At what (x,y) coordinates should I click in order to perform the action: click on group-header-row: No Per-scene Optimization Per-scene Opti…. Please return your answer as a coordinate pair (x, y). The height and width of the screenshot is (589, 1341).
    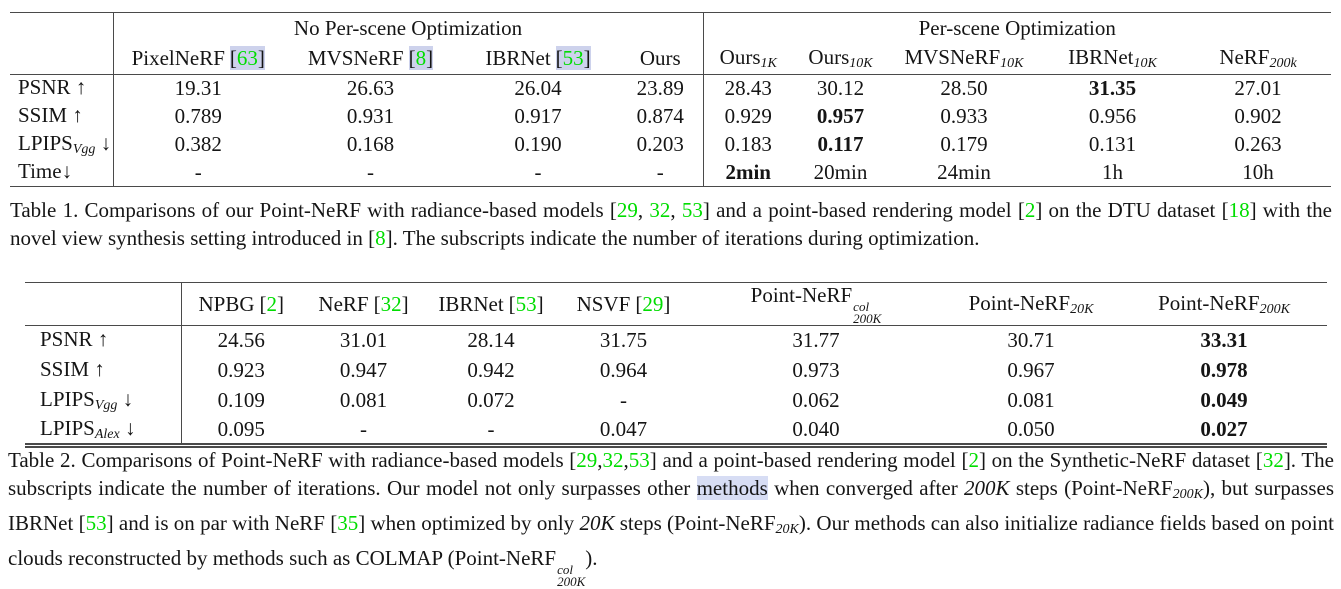
    Looking at the image, I should click on (671, 28).